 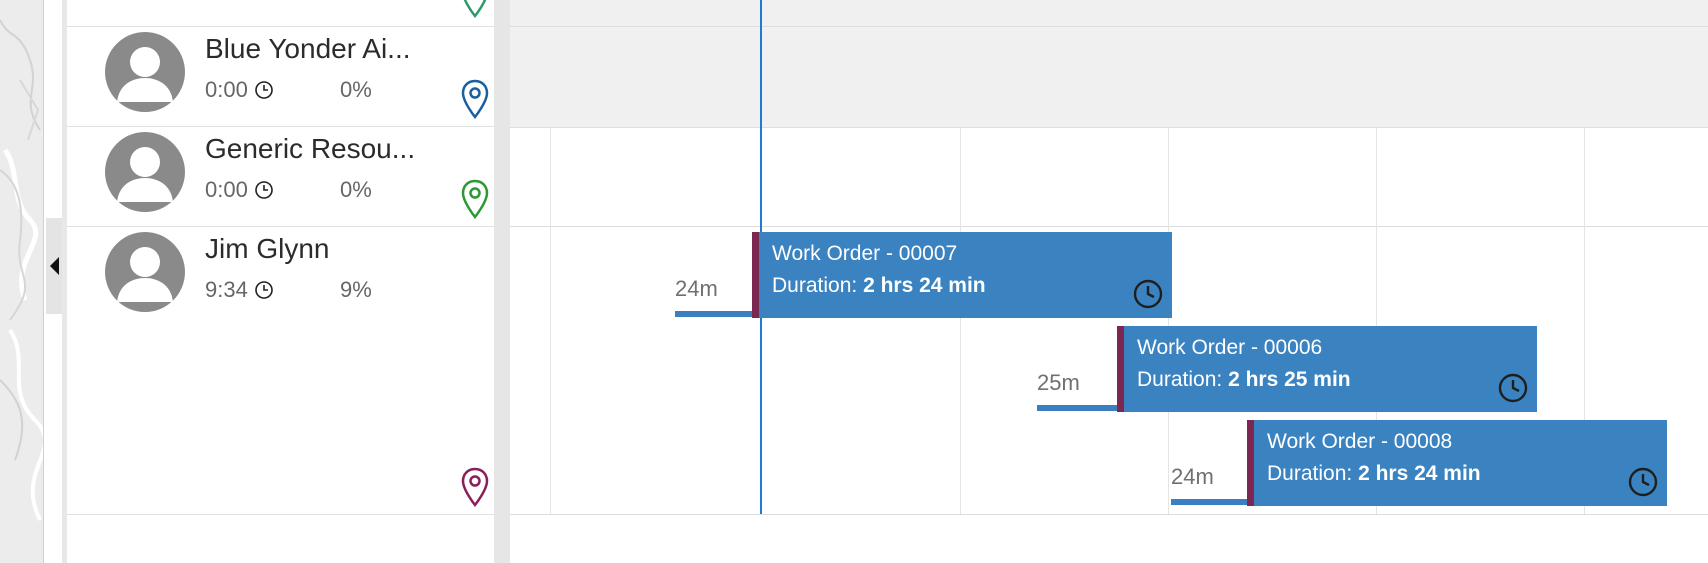 What do you see at coordinates (865, 253) in the screenshot?
I see `booking-title: Work Order - 00007` at bounding box center [865, 253].